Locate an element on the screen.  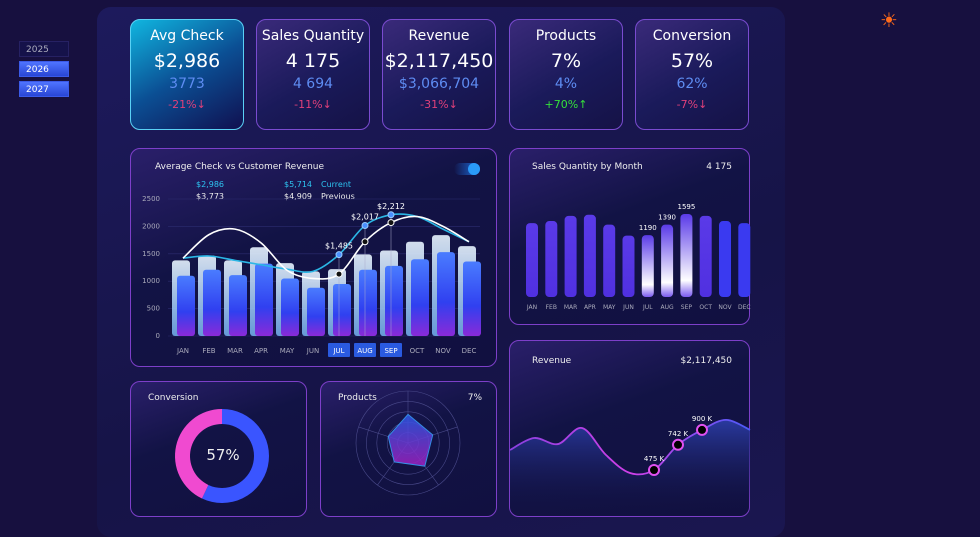
data-label: 475 K is located at coordinates (654, 459).